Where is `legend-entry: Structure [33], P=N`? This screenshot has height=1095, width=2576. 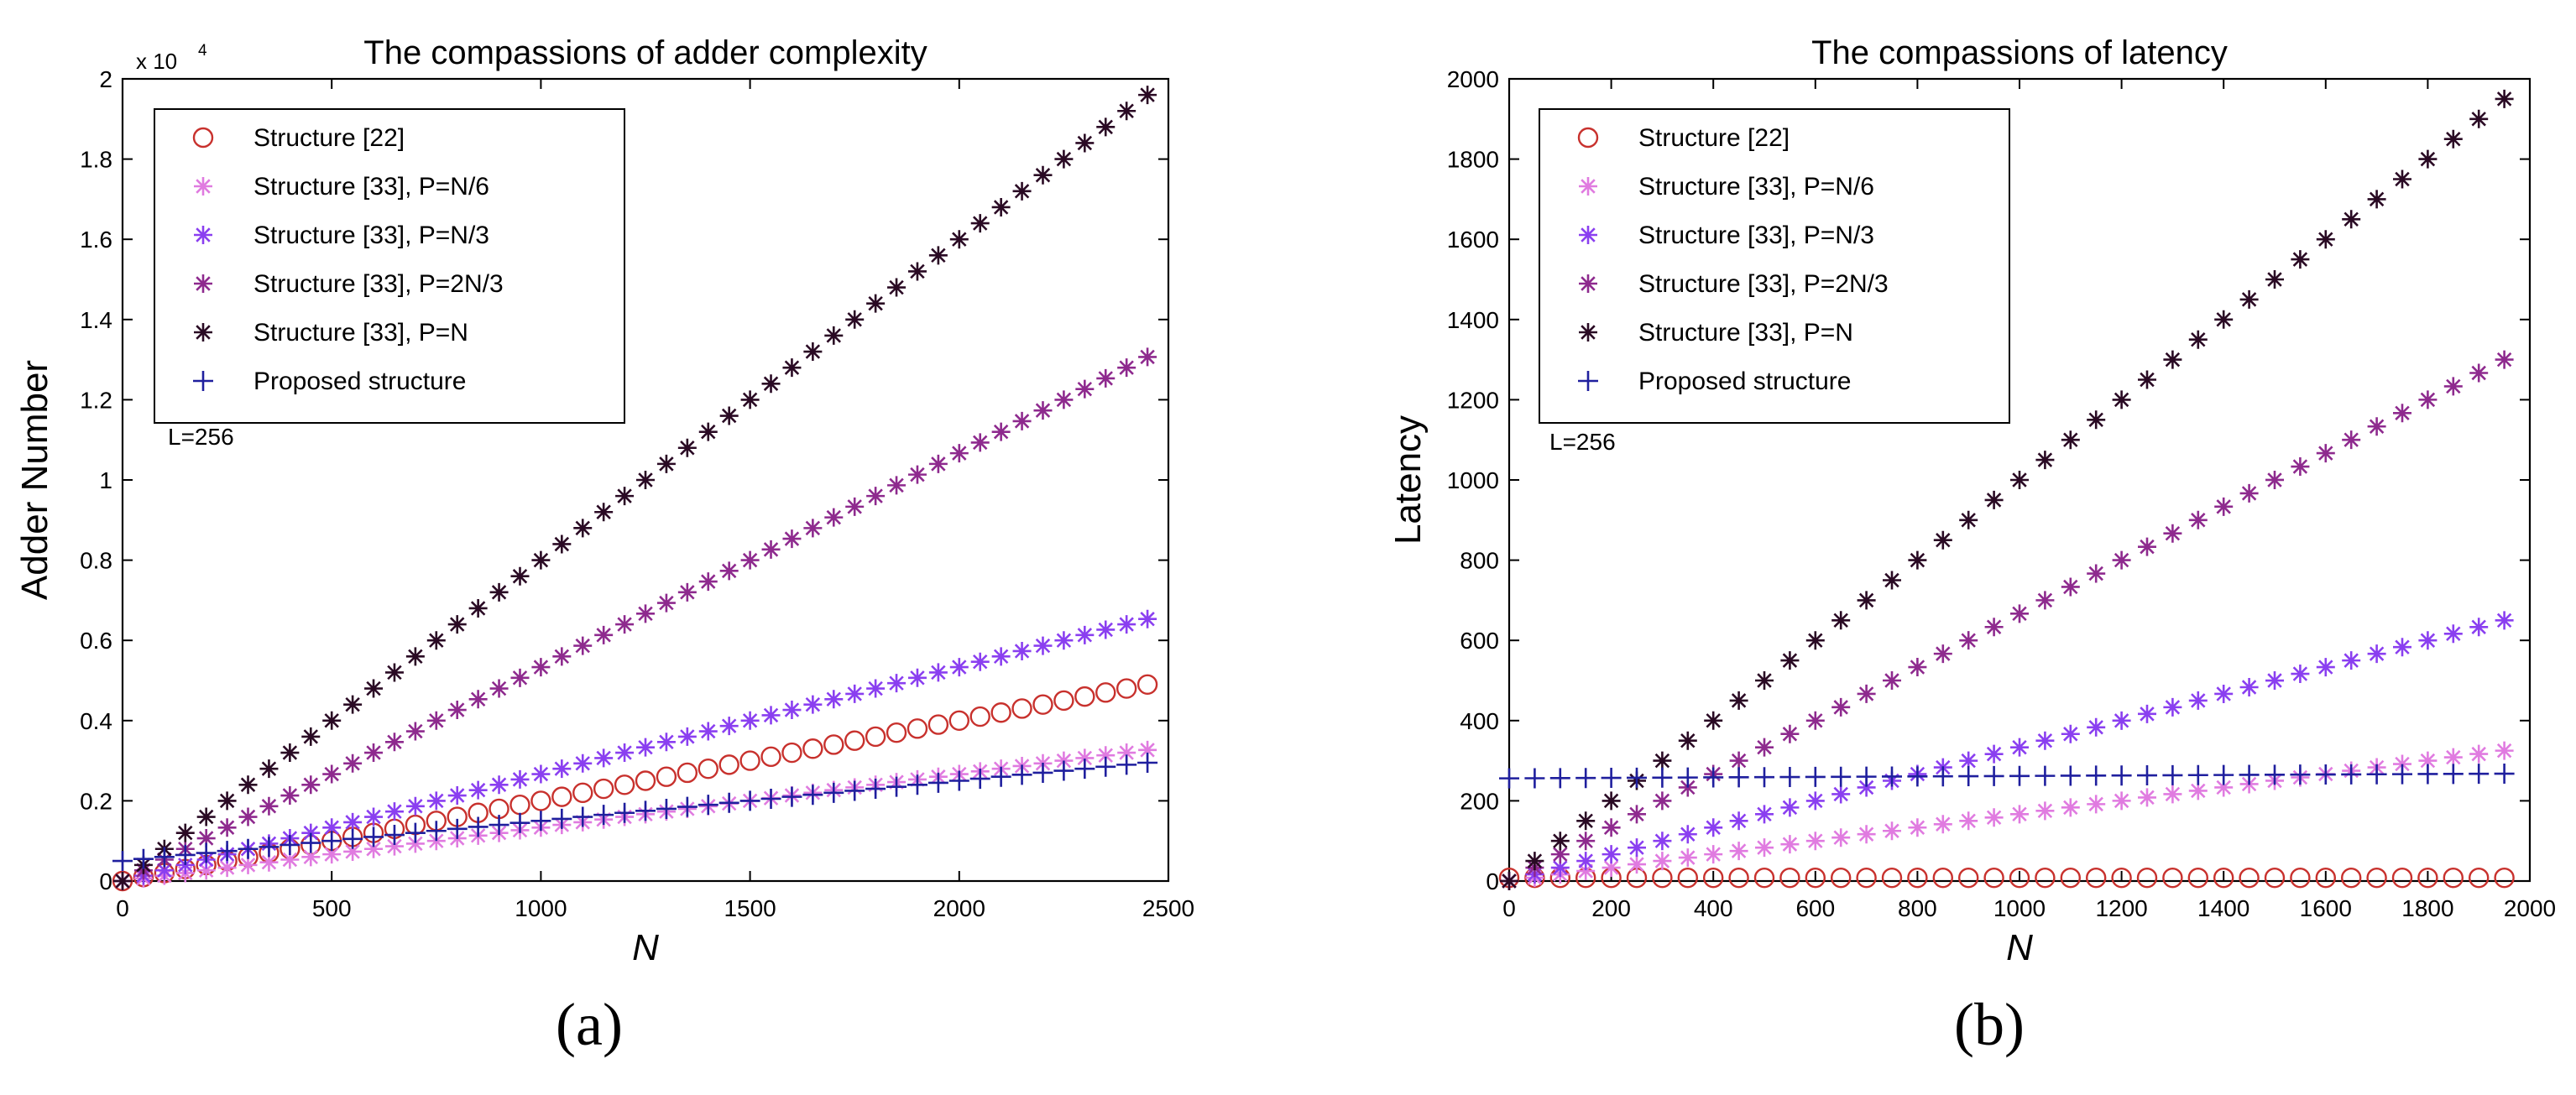
legend-entry: Structure [33], P=N is located at coordinates (360, 333).